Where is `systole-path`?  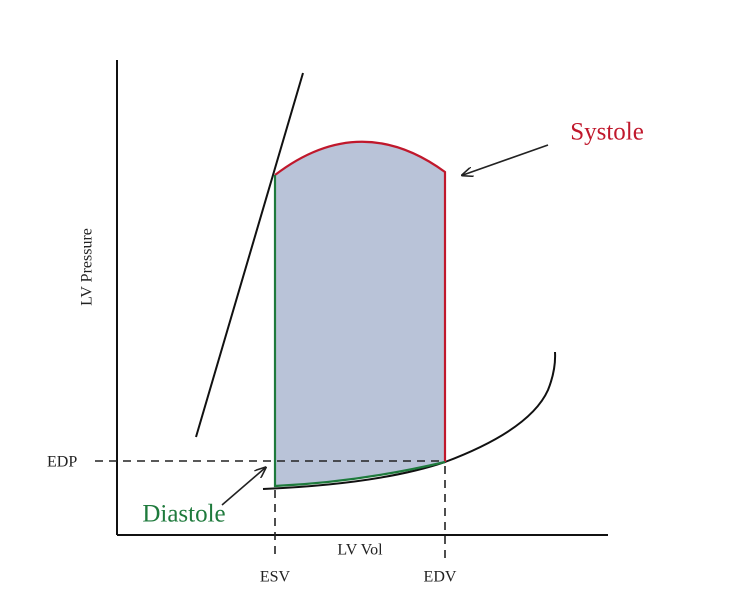 systole-path is located at coordinates (360, 301).